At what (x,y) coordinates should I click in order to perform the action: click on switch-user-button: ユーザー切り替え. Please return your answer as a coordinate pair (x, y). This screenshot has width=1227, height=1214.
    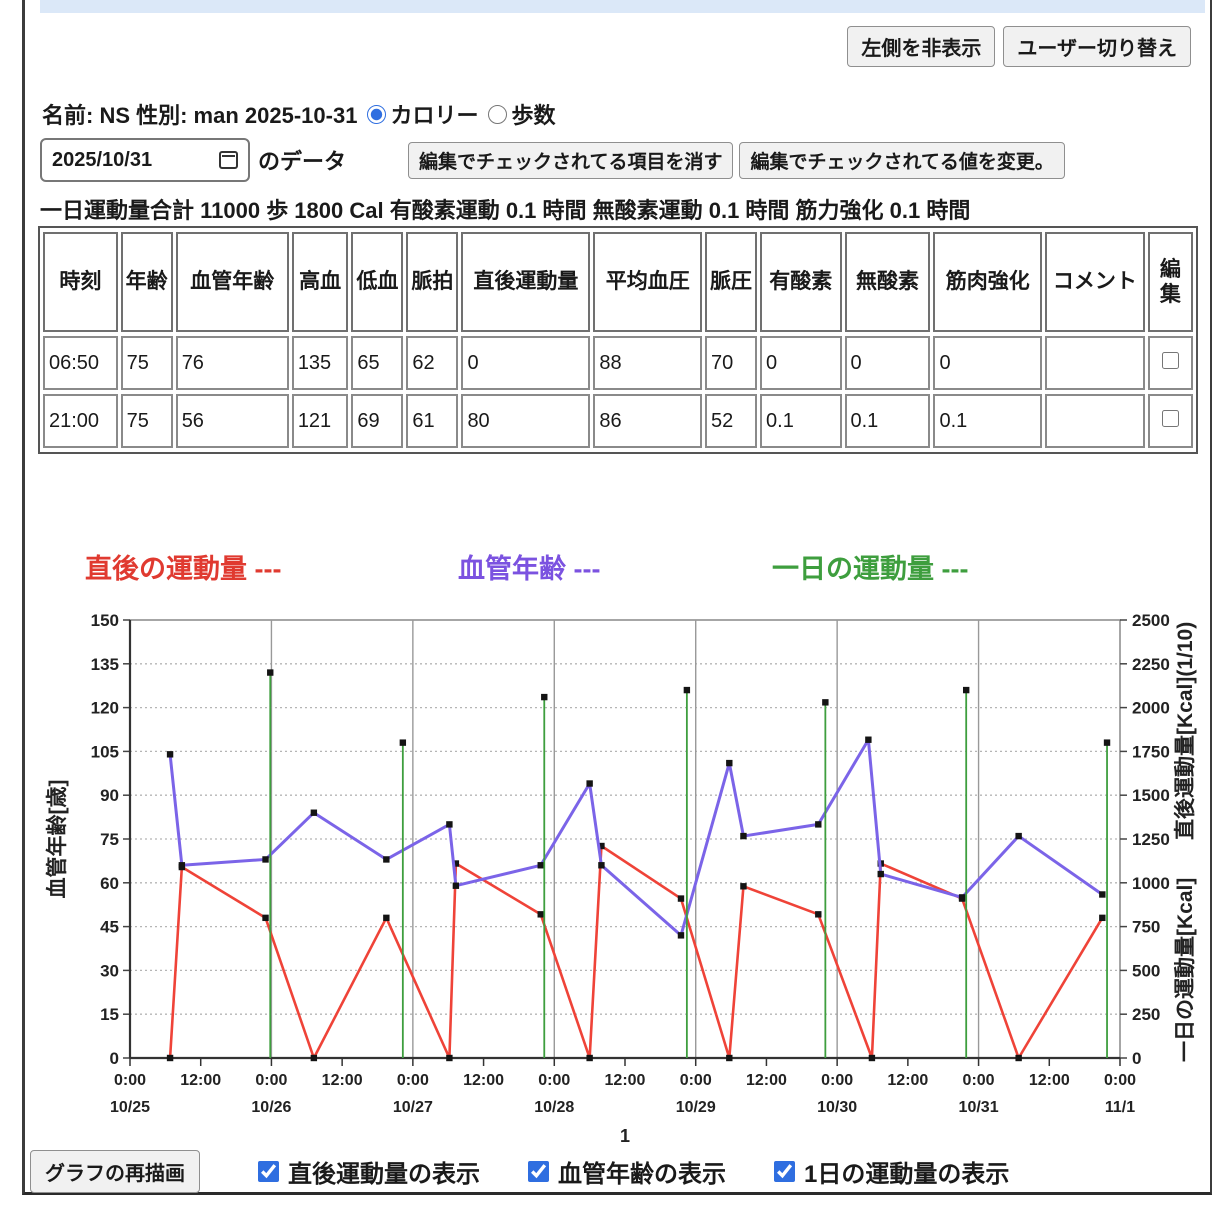
    Looking at the image, I should click on (1097, 46).